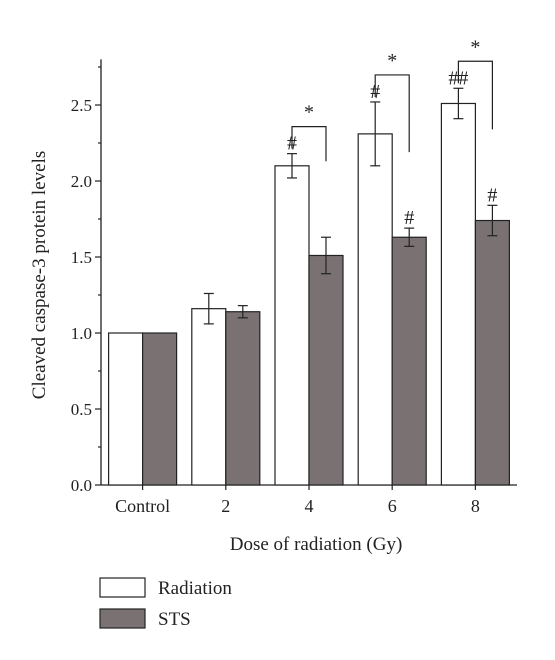 This screenshot has height=660, width=555. I want to click on x-axis-tick-labels: Control 2 4 6 8, so click(297, 506).